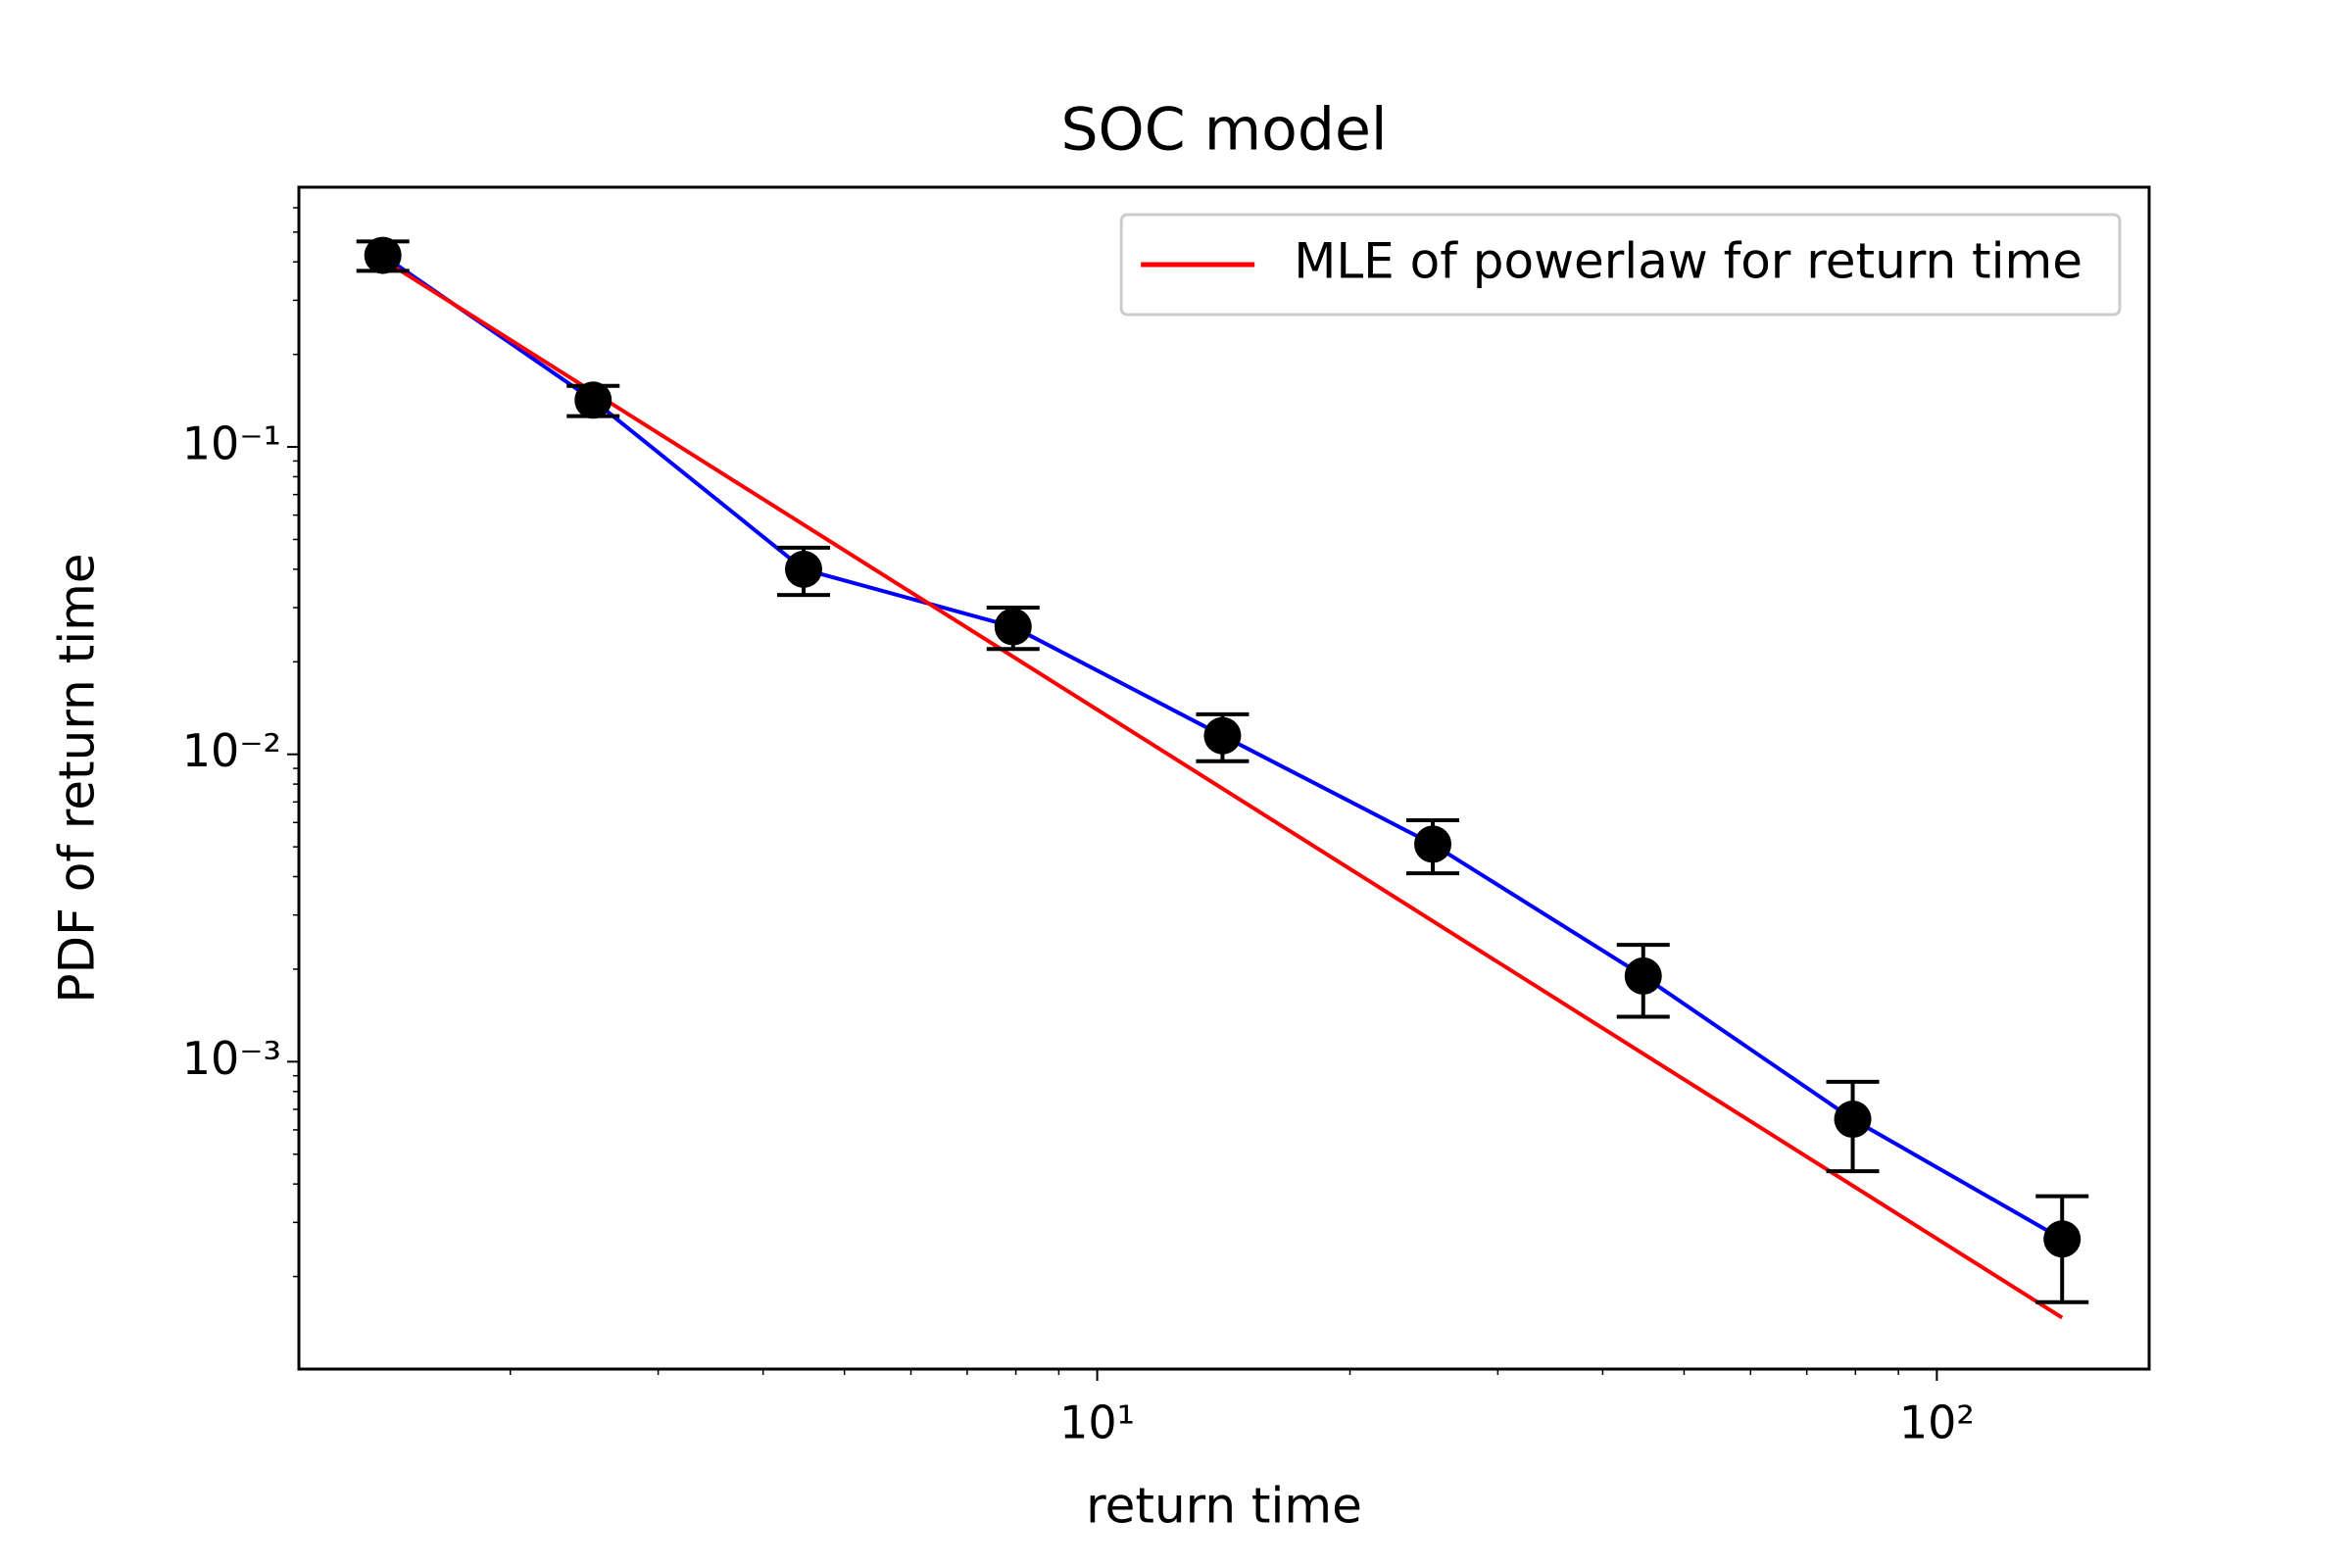 Image resolution: width=2352 pixels, height=1568 pixels. I want to click on chart-title: SOC model, so click(1223, 130).